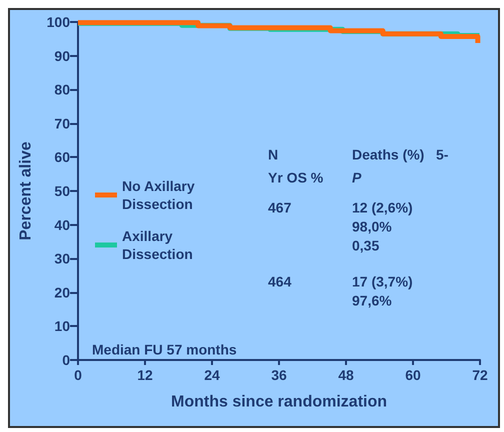 The height and width of the screenshot is (432, 504). I want to click on annotation: N, so click(273, 154).